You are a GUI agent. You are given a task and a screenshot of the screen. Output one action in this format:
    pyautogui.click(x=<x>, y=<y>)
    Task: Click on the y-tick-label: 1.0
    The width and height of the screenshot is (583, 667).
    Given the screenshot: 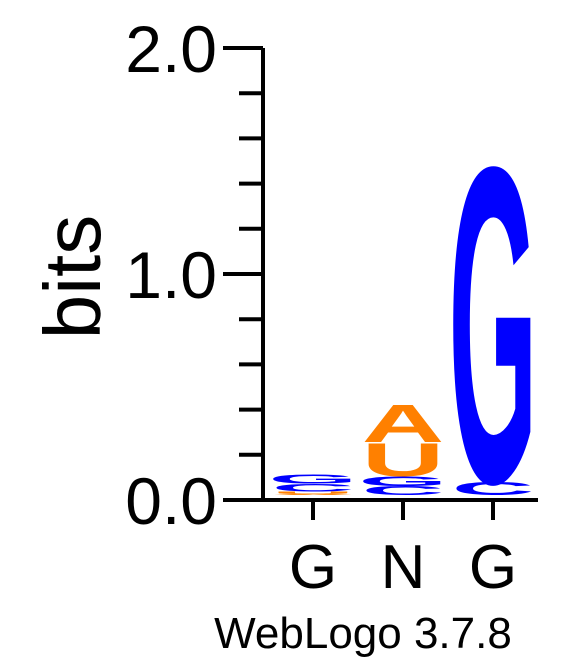 What is the action you would take?
    pyautogui.click(x=171, y=275)
    